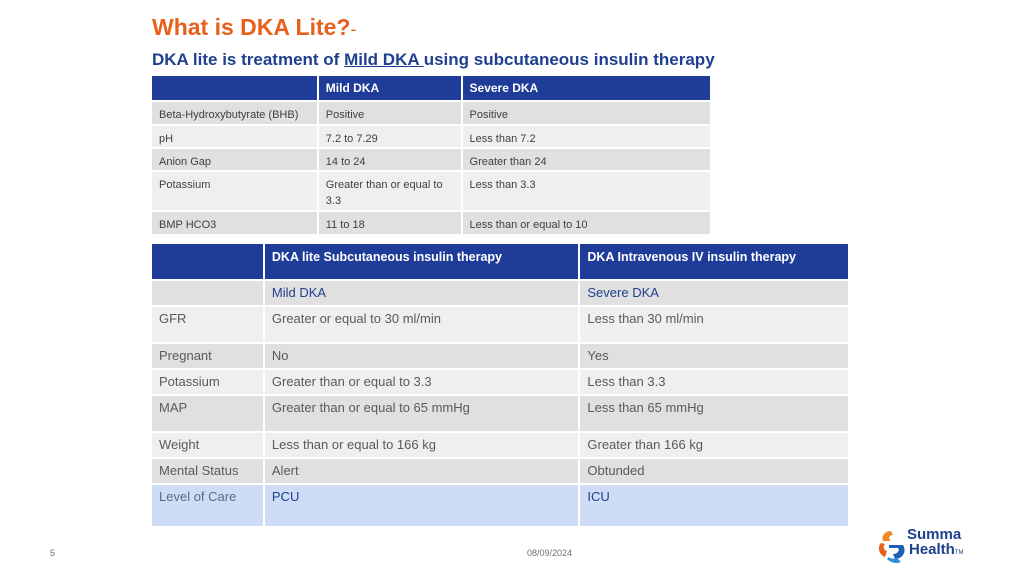 Image resolution: width=1024 pixels, height=576 pixels. I want to click on table-row: Pregnant No Yes, so click(501, 355).